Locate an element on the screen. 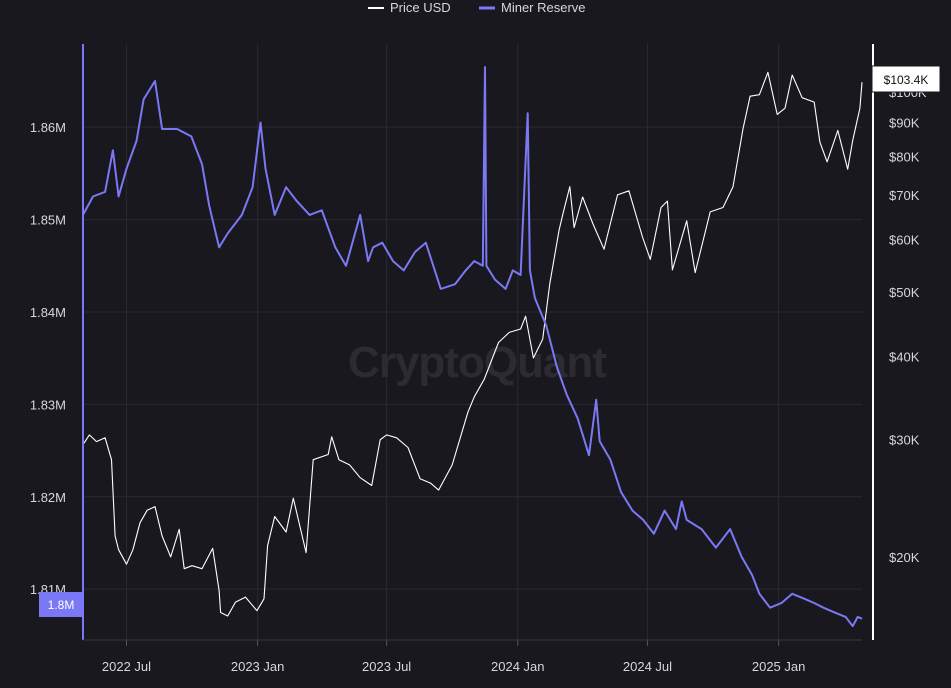 This screenshot has height=688, width=951. right-tick-label: $70K is located at coordinates (904, 195).